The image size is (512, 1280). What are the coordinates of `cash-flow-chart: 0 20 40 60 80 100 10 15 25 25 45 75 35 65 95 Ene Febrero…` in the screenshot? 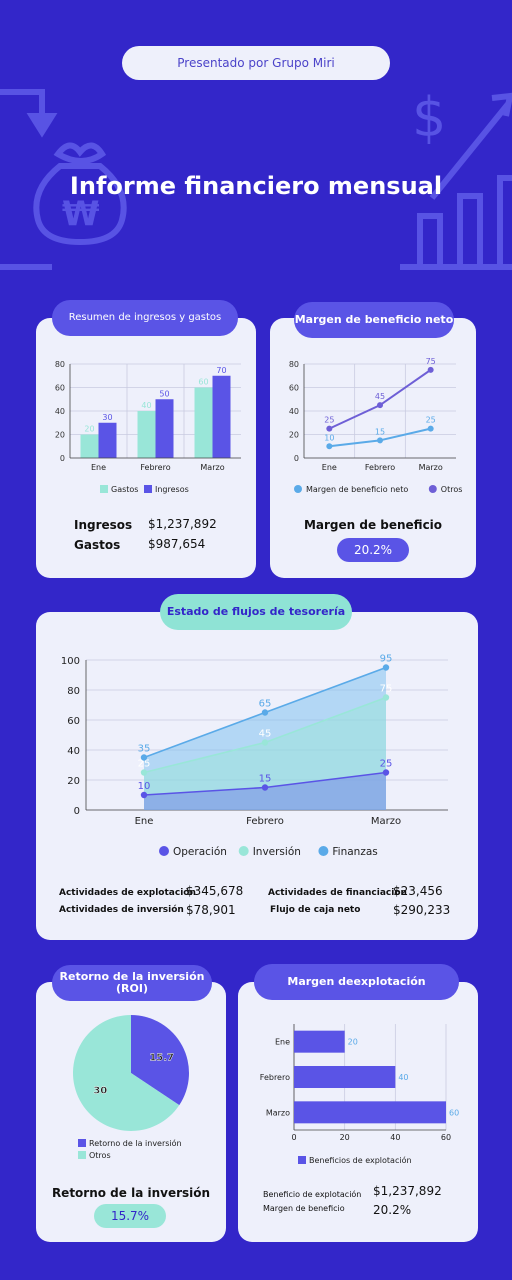 It's located at (254, 756).